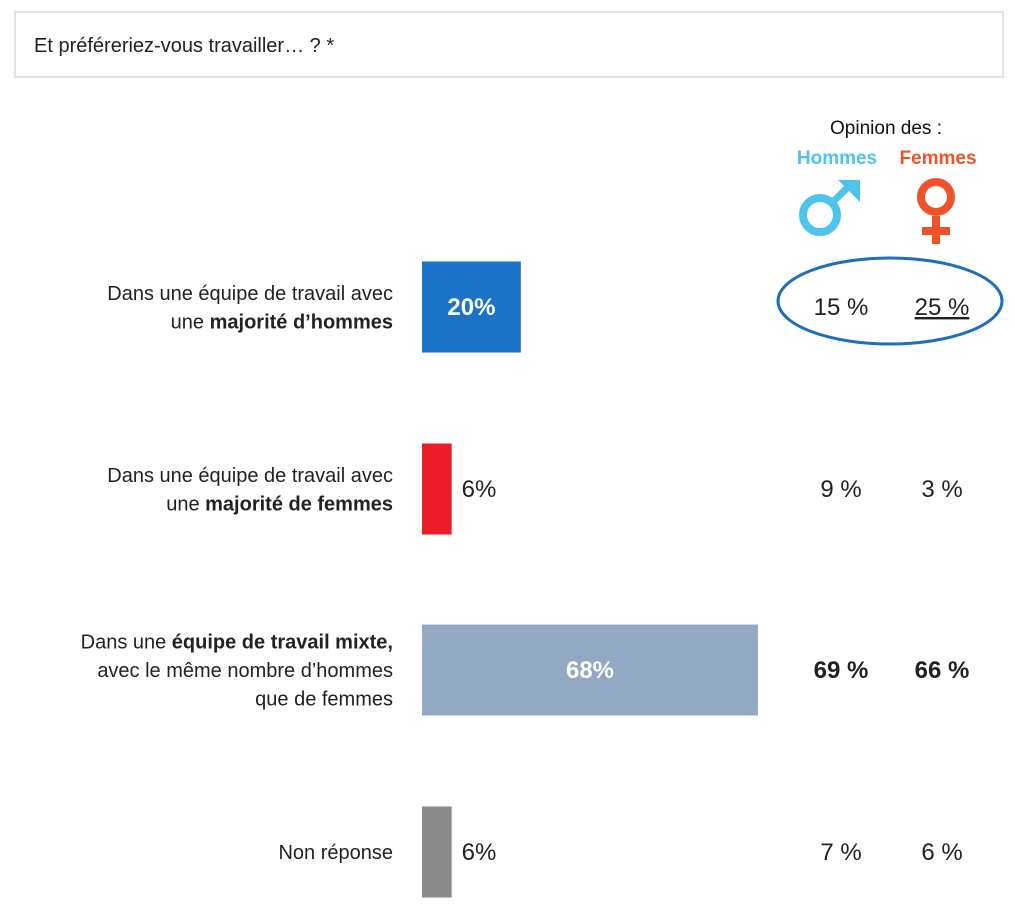 The image size is (1015, 908). I want to click on hommes-value: 7 %, so click(840, 852).